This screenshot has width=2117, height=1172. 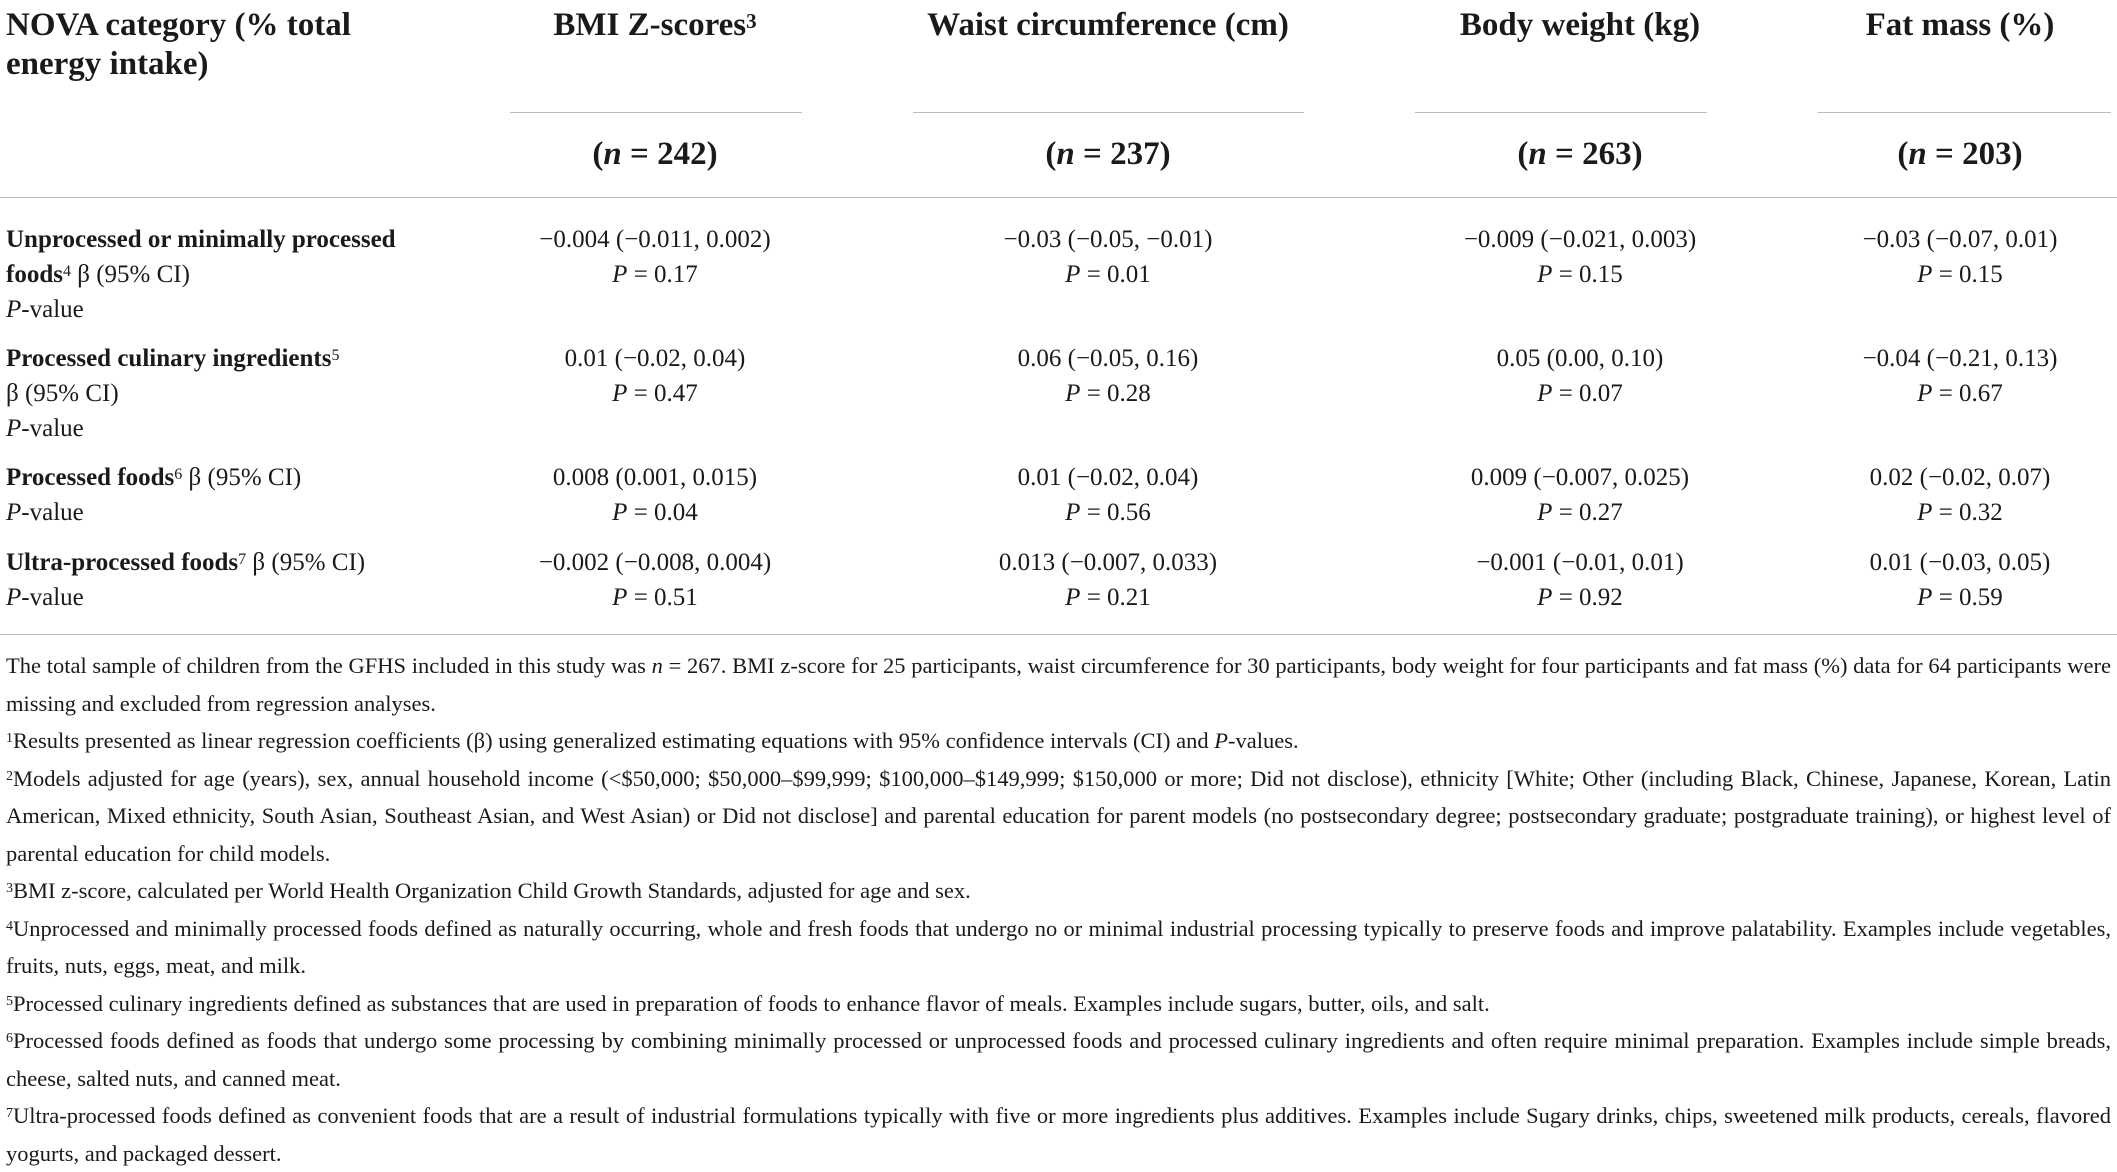 I want to click on table-cell: −0.004 (−0.011, 0.002) P = 0.17, so click(x=655, y=257).